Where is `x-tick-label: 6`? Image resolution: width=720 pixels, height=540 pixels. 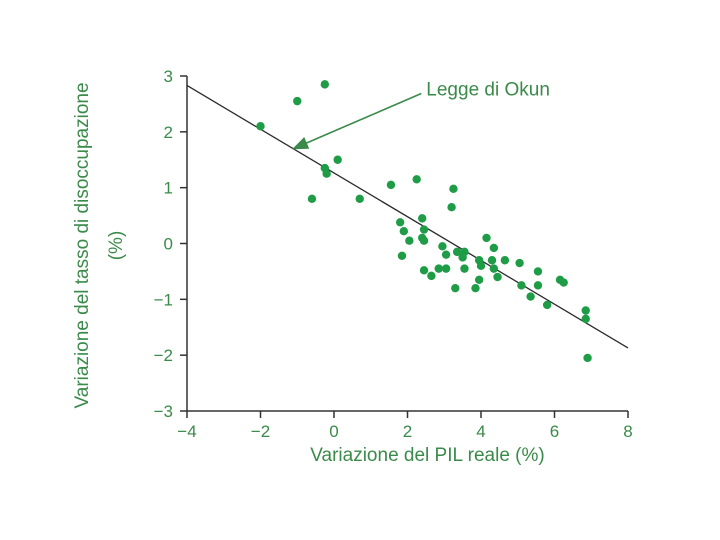 x-tick-label: 6 is located at coordinates (554, 431).